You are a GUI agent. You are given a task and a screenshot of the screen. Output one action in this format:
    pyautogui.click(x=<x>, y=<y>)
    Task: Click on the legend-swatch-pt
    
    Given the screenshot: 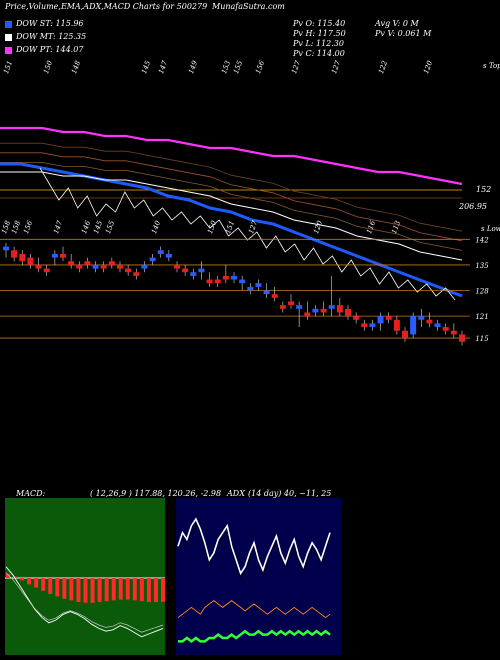 What is the action you would take?
    pyautogui.click(x=8, y=50)
    